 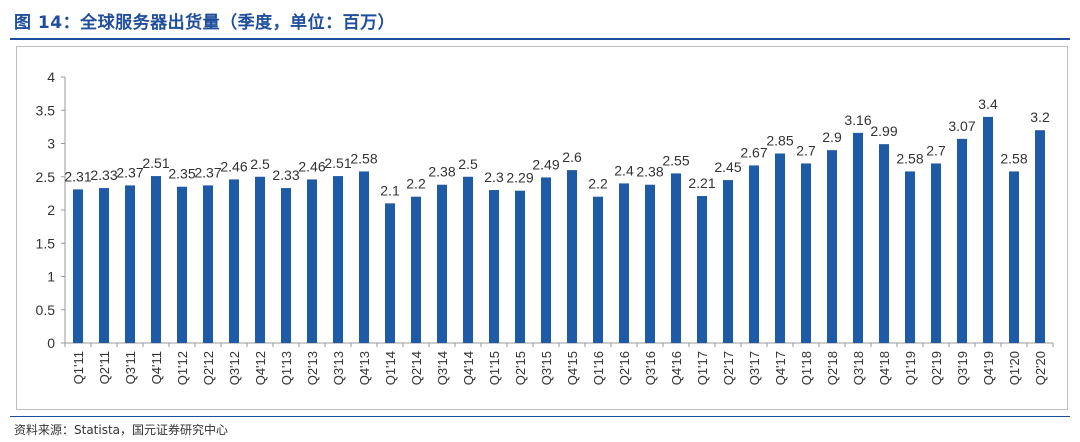 I want to click on x-tick-label: Q1'17, so click(x=702, y=368).